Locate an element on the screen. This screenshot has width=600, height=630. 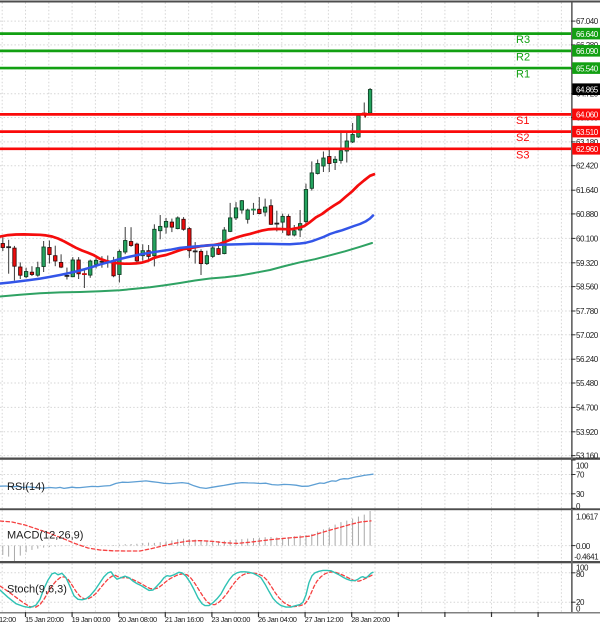
svg-text: R3 is located at coordinates (523, 40).